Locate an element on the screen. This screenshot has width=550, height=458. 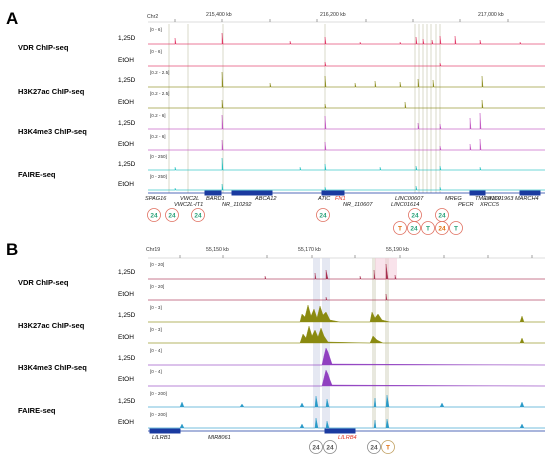
range-label-b-2: [0 - 3] is located at coordinates (156, 307).